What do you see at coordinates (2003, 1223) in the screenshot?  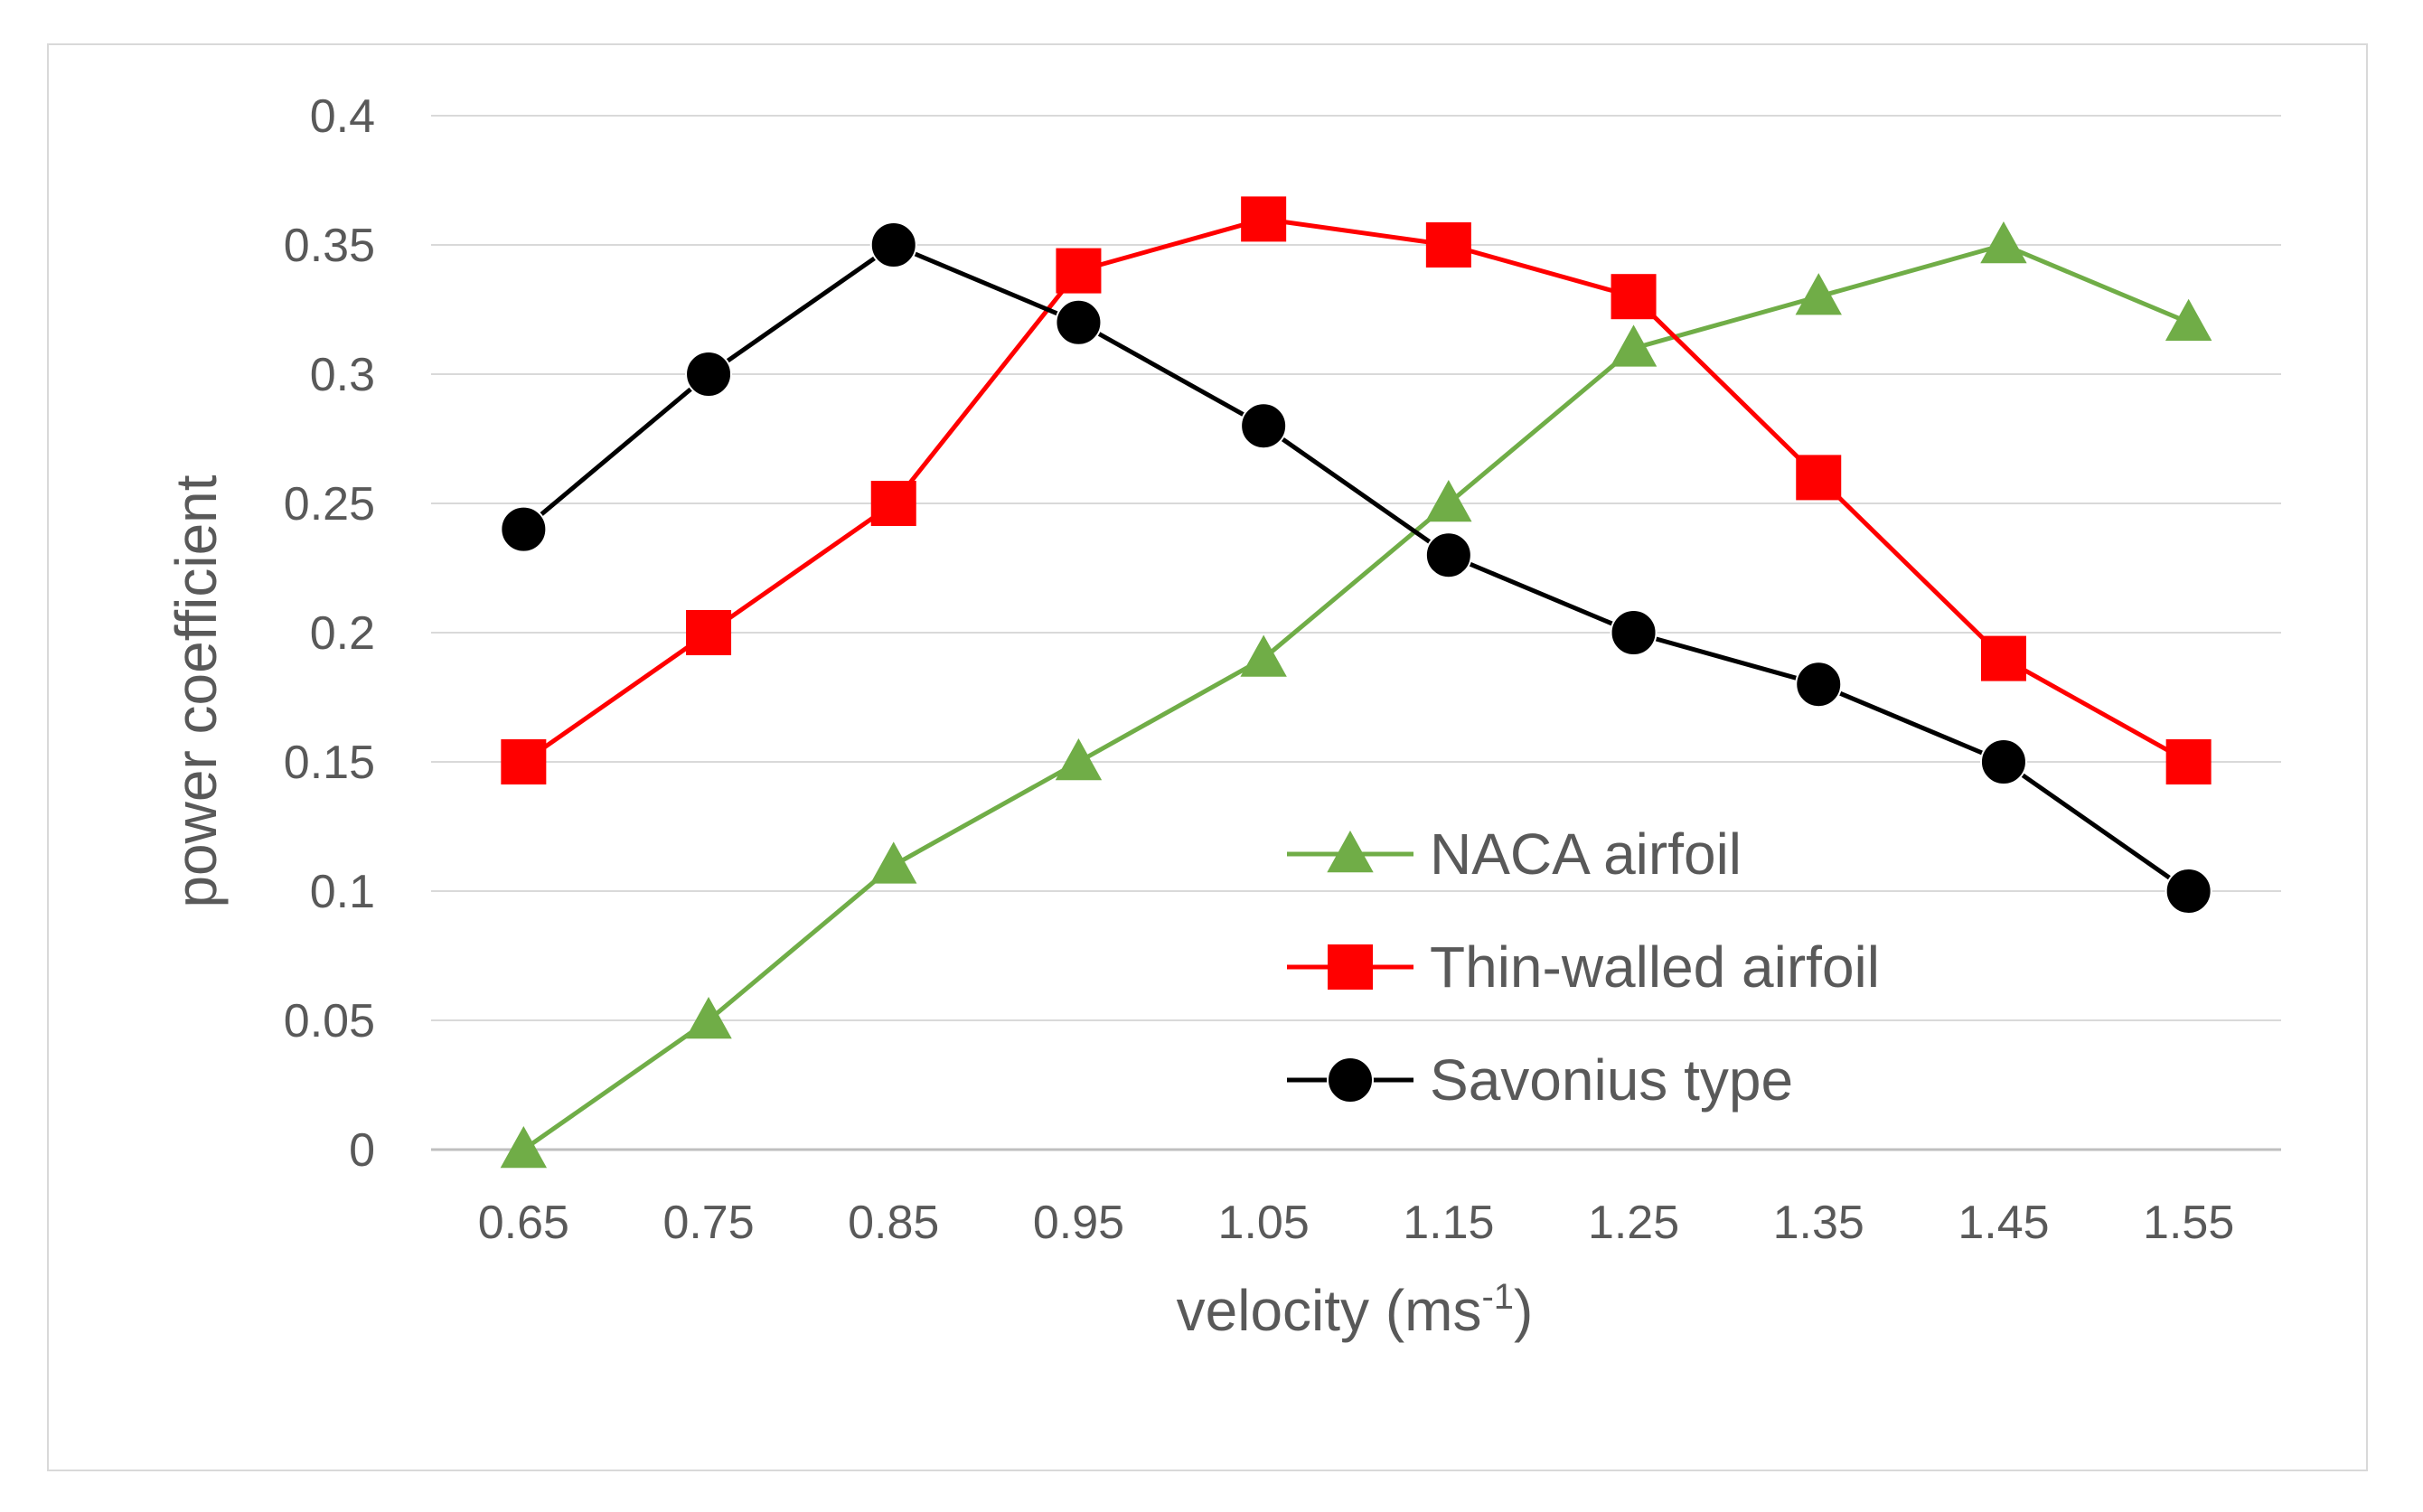 I see `x-tick-label: 1.45` at bounding box center [2003, 1223].